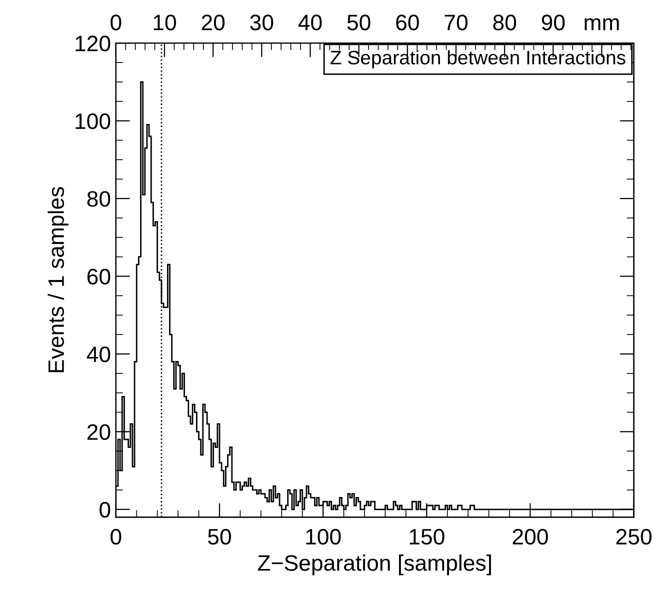  I want to click on x-tick-label: 150, so click(427, 536).